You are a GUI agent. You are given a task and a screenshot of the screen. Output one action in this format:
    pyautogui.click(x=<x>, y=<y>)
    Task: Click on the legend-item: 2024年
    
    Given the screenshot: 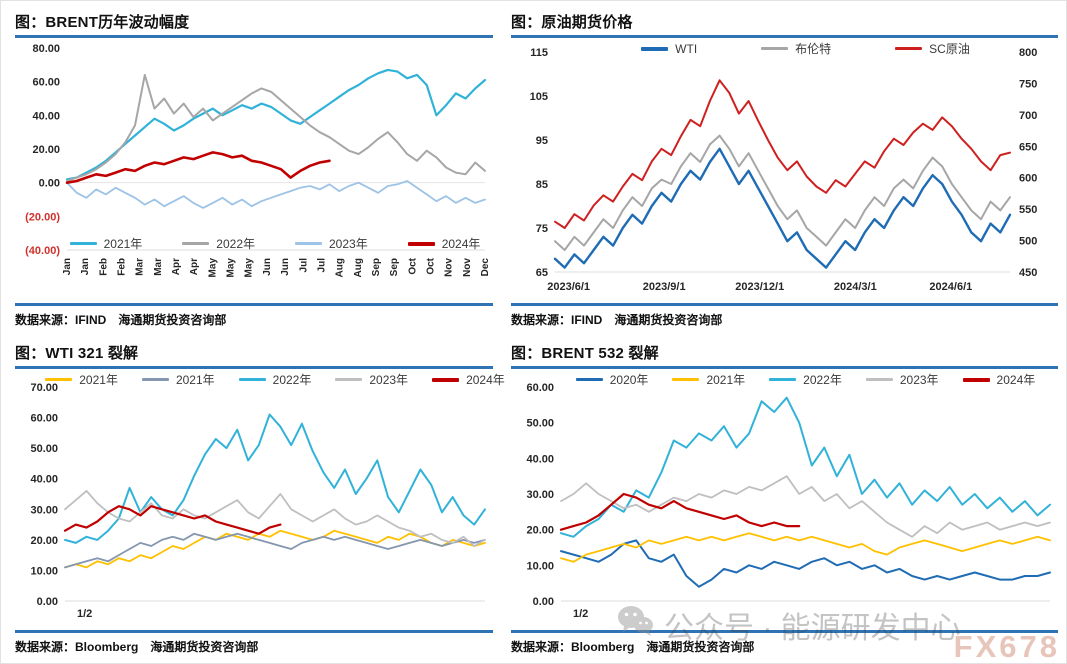 What is the action you would take?
    pyautogui.click(x=468, y=379)
    